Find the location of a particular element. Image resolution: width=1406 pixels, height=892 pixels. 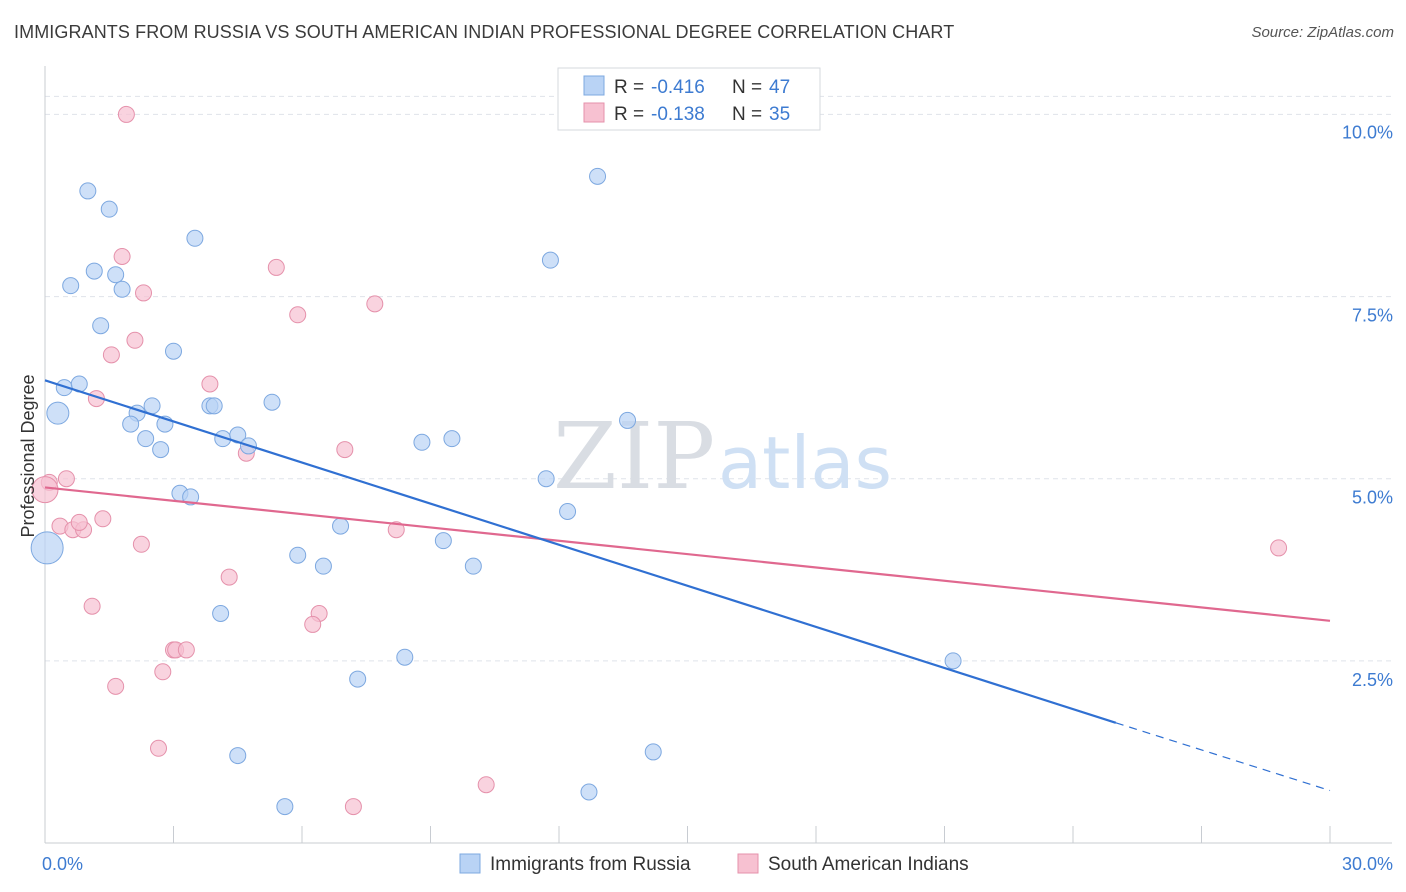

legend-swatch-pink is located at coordinates (594, 112).